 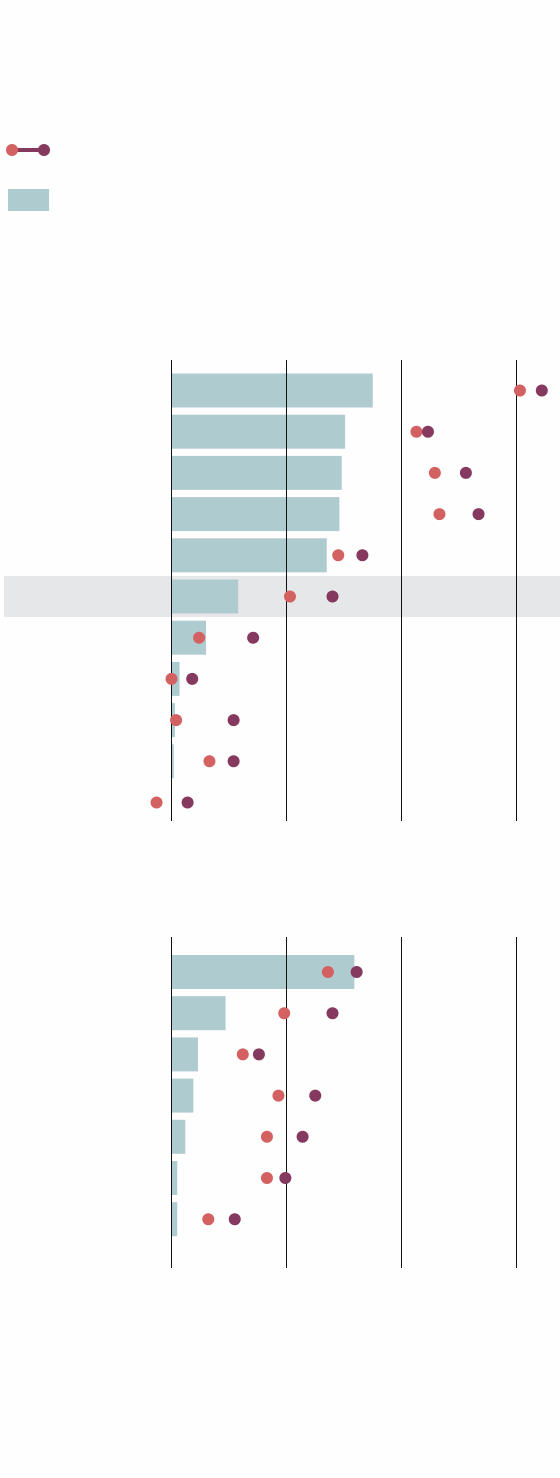 I want to click on legend-dumbbell-start-dot, so click(x=12, y=150).